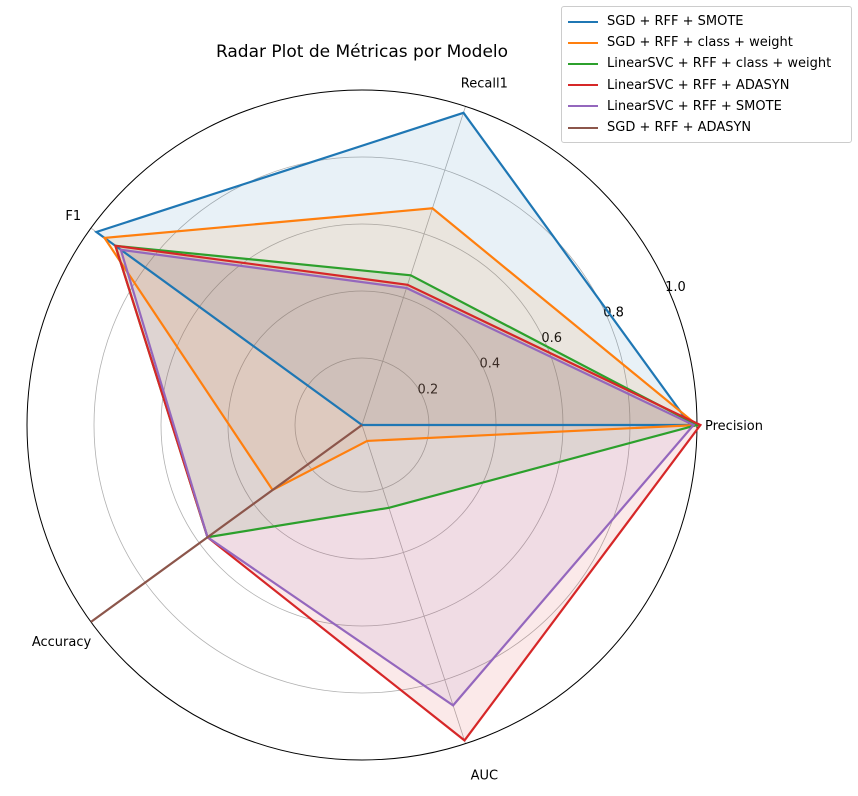 This screenshot has height=796, width=858. I want to click on legend-item: LinearSVC + RFF + ADASYN, so click(706, 85).